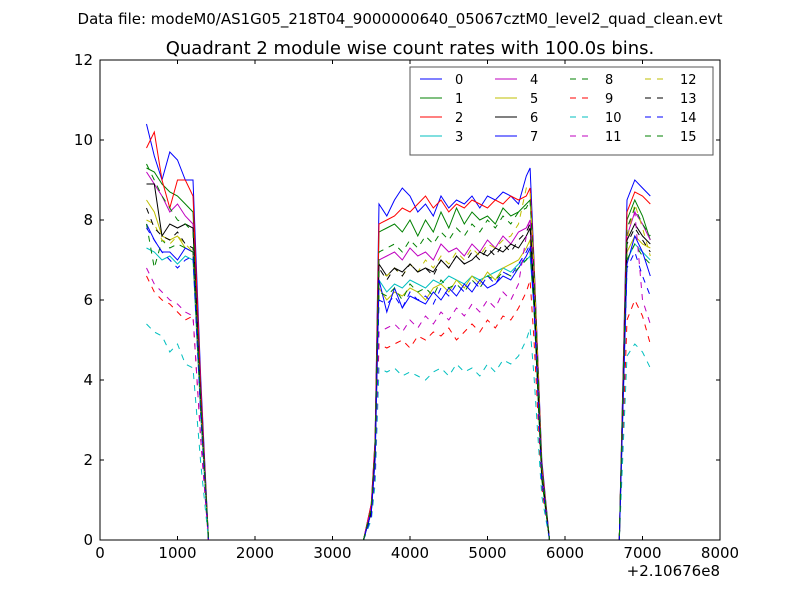  What do you see at coordinates (613, 137) in the screenshot?
I see `legend-label-11: 11` at bounding box center [613, 137].